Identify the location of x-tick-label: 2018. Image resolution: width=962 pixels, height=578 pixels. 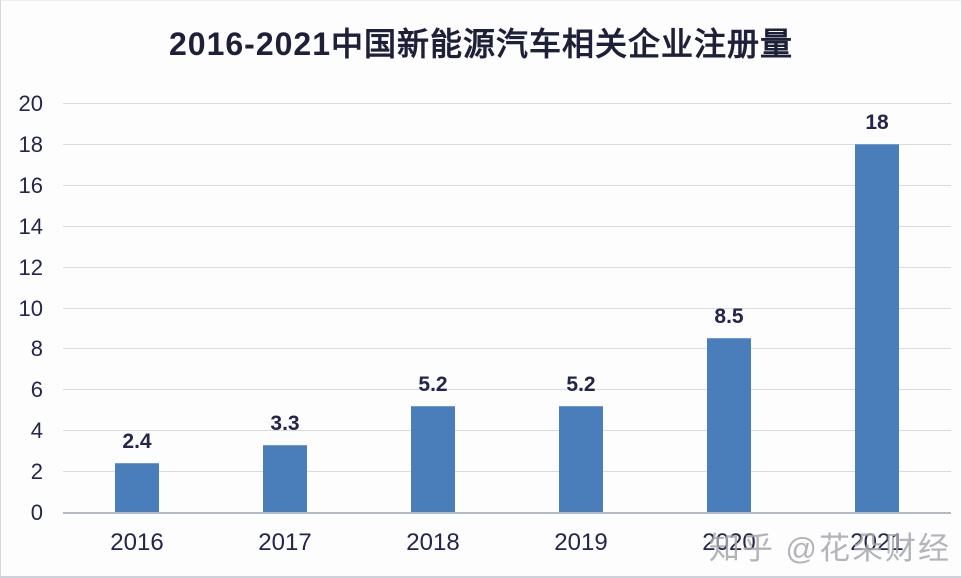
(433, 542).